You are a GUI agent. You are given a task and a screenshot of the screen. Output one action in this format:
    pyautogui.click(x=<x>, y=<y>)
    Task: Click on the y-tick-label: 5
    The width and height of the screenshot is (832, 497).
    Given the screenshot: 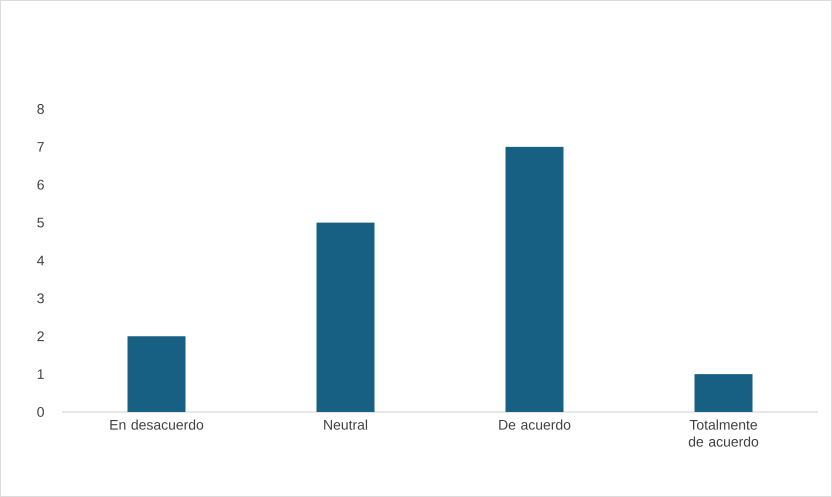 What is the action you would take?
    pyautogui.click(x=40, y=223)
    